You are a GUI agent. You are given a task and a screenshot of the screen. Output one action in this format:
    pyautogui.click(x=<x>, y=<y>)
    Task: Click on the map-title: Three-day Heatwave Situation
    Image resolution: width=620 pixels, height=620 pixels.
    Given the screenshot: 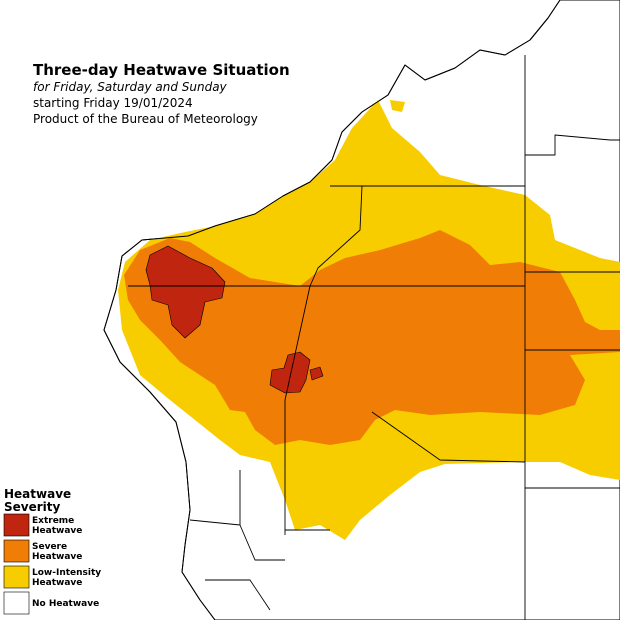 What is the action you would take?
    pyautogui.click(x=161, y=70)
    